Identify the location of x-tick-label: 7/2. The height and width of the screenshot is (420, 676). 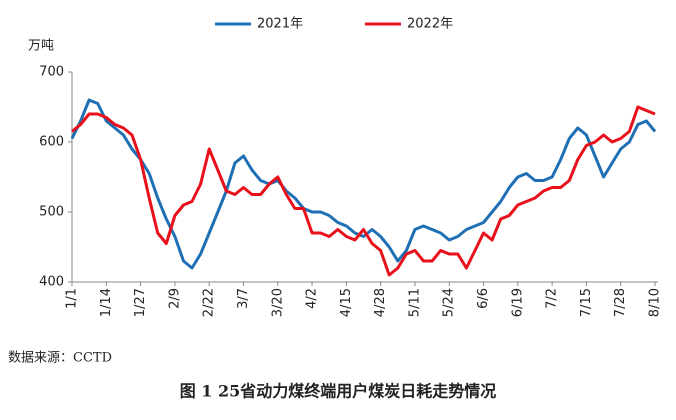
(552, 298).